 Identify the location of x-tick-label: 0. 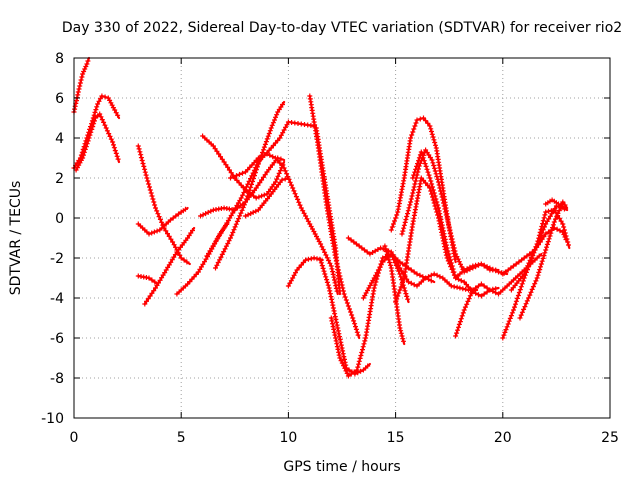
(74, 438).